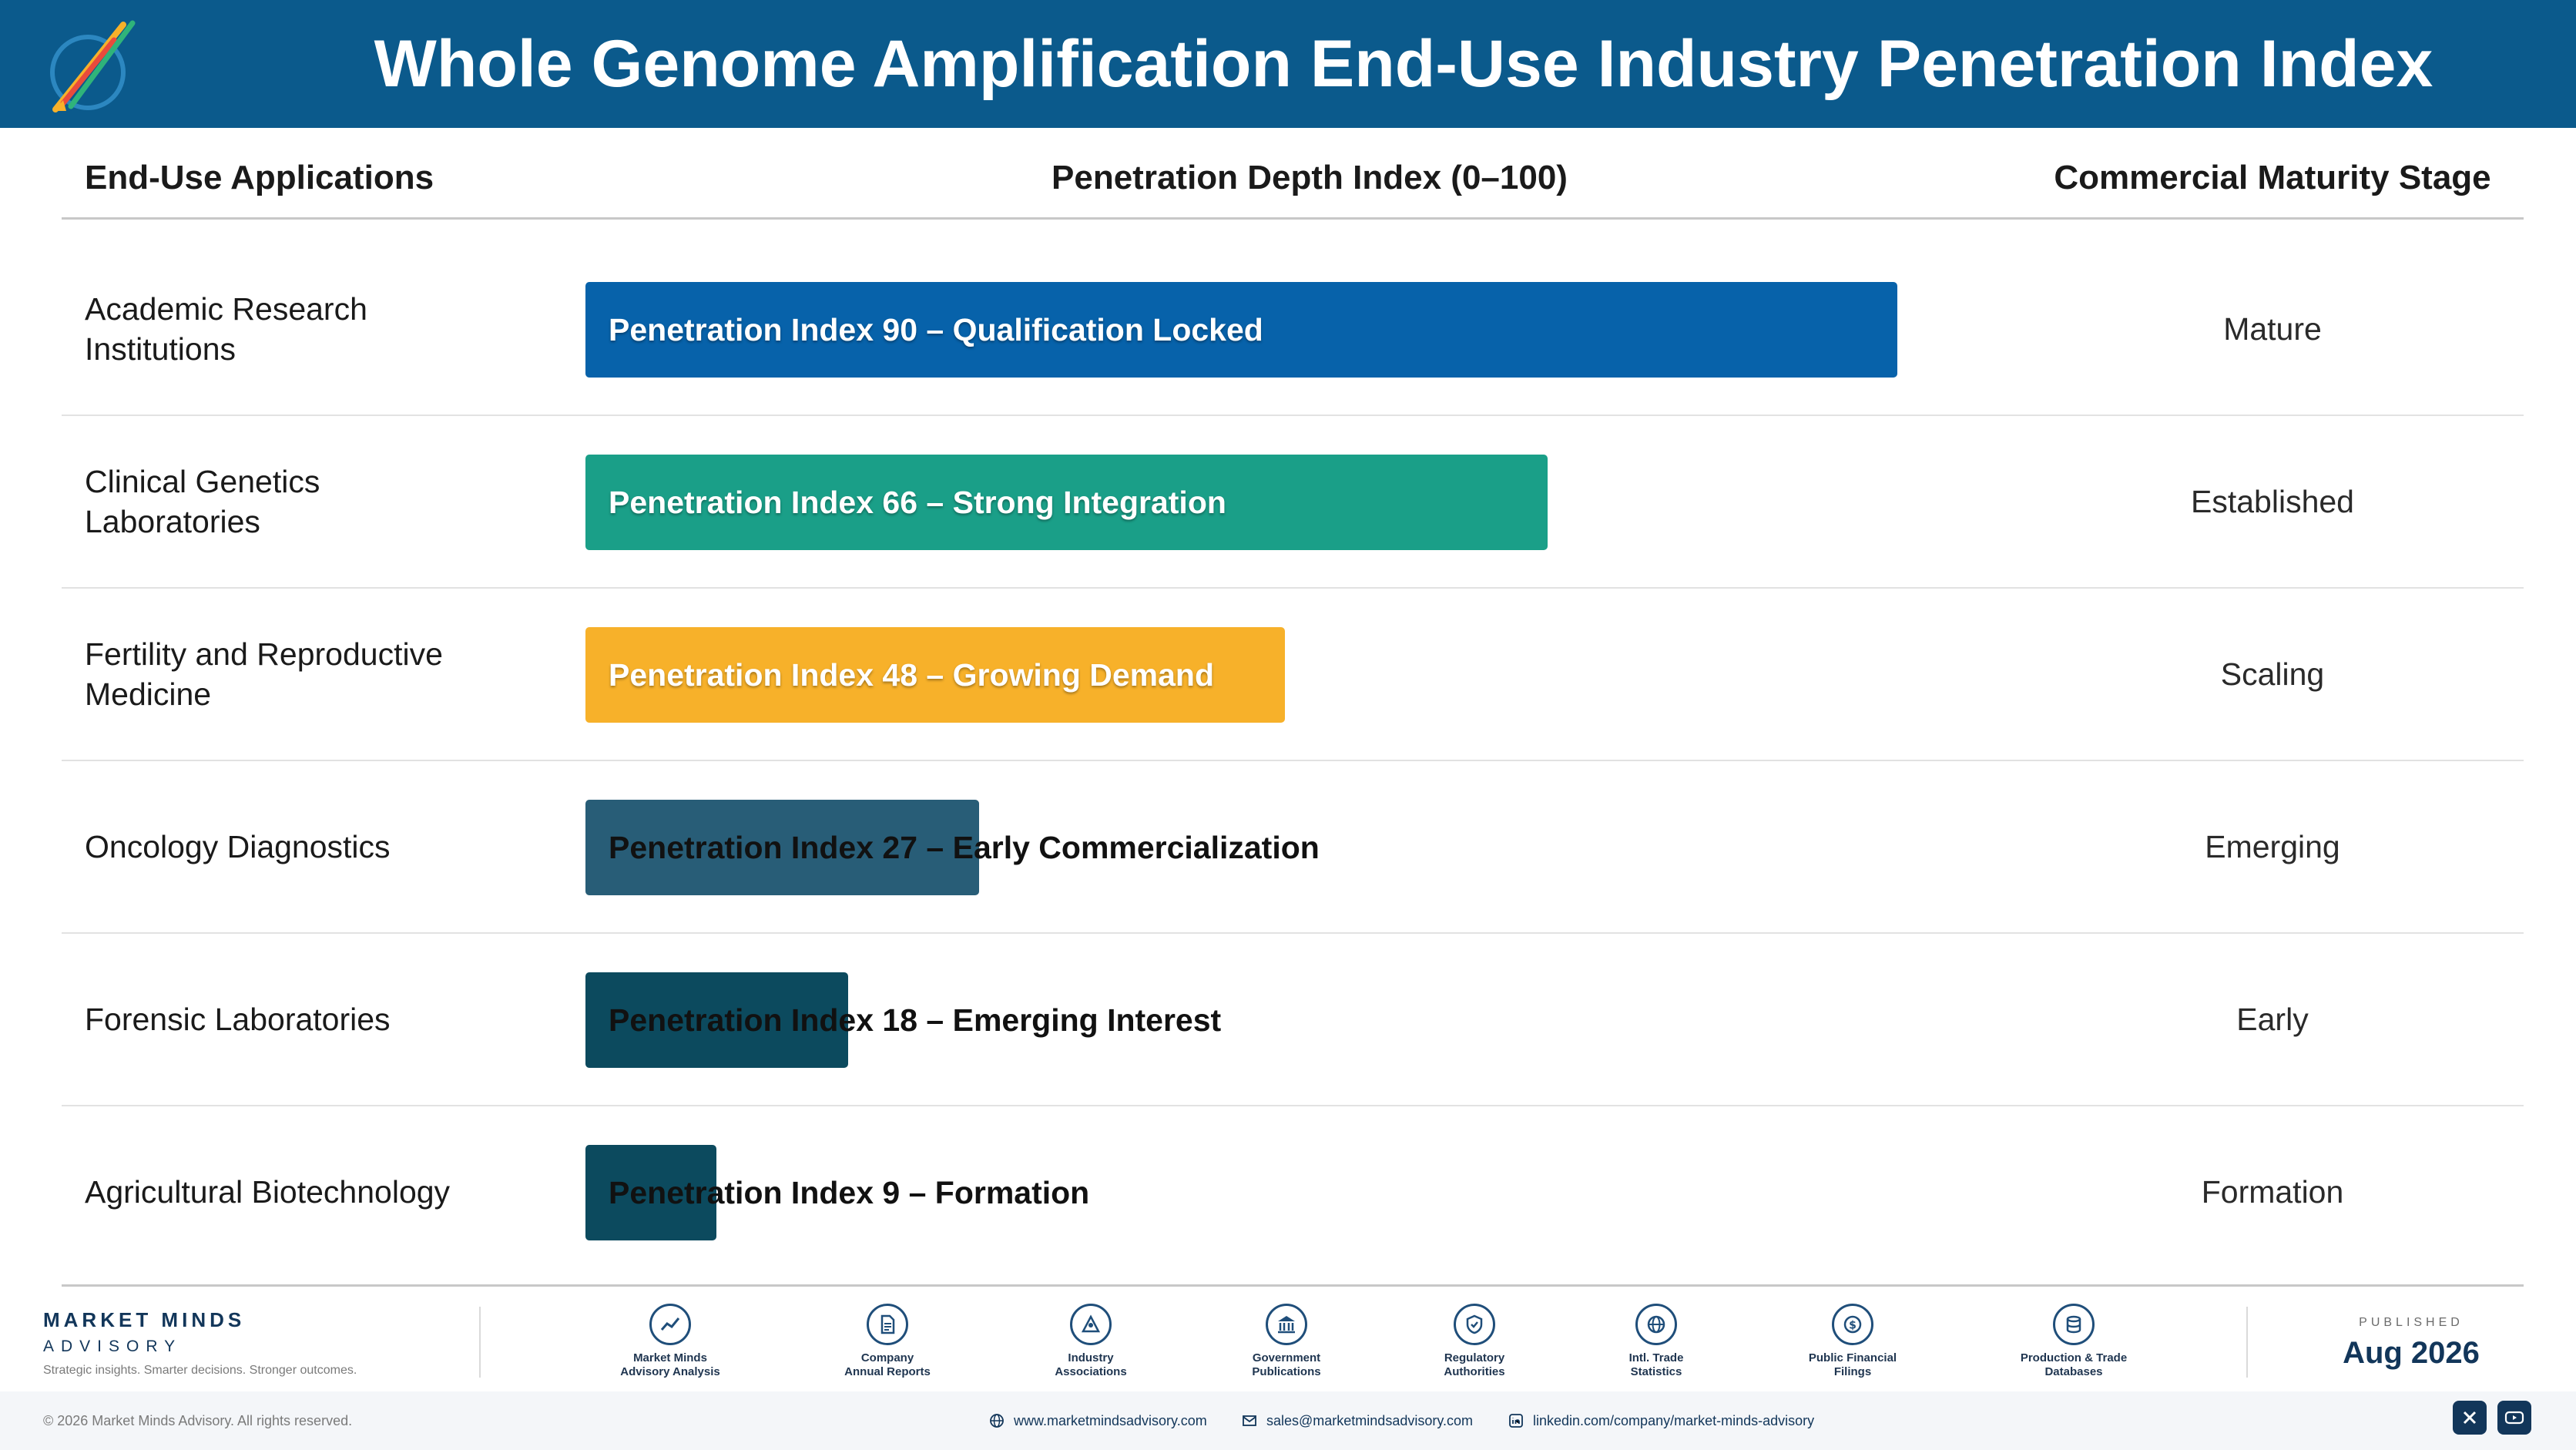  I want to click on source-label: Intl. Trade Statistics, so click(1656, 1364).